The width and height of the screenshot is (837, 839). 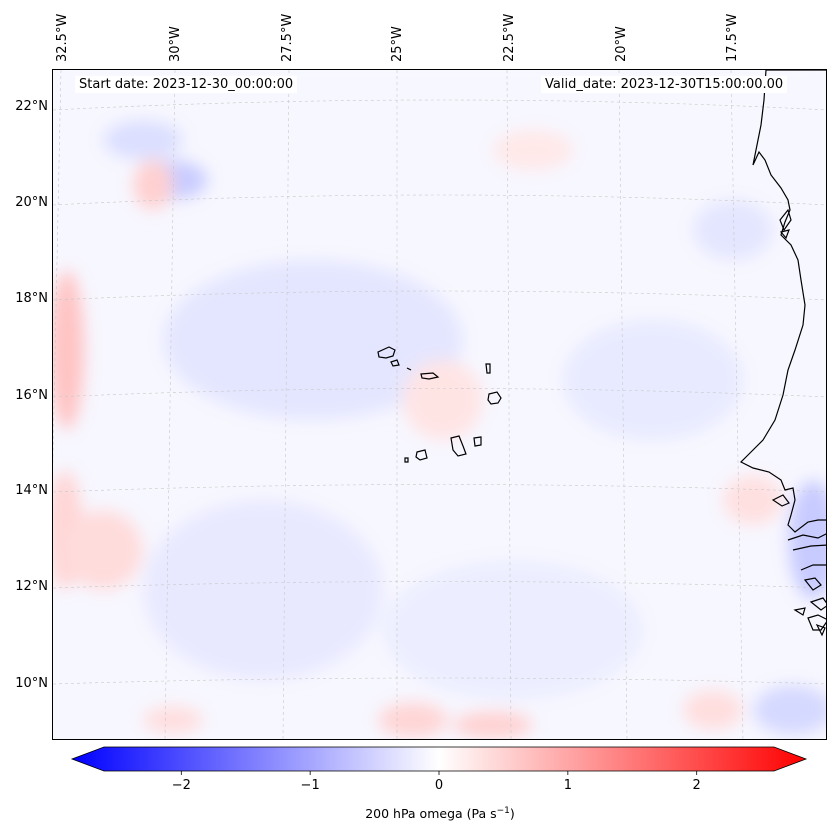 I want to click on latitude-label: 22°N, so click(x=31, y=106).